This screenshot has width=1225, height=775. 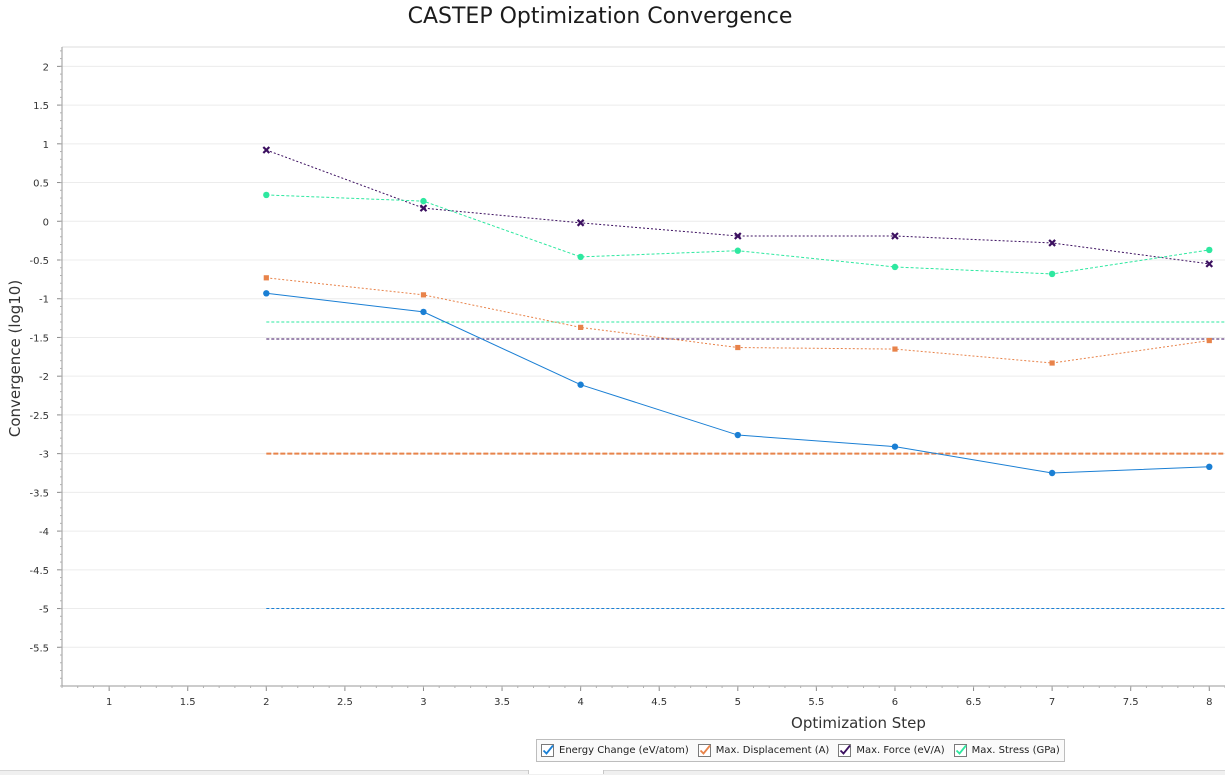 What do you see at coordinates (15, 358) in the screenshot?
I see `y-axis-label: Convergence (log10)` at bounding box center [15, 358].